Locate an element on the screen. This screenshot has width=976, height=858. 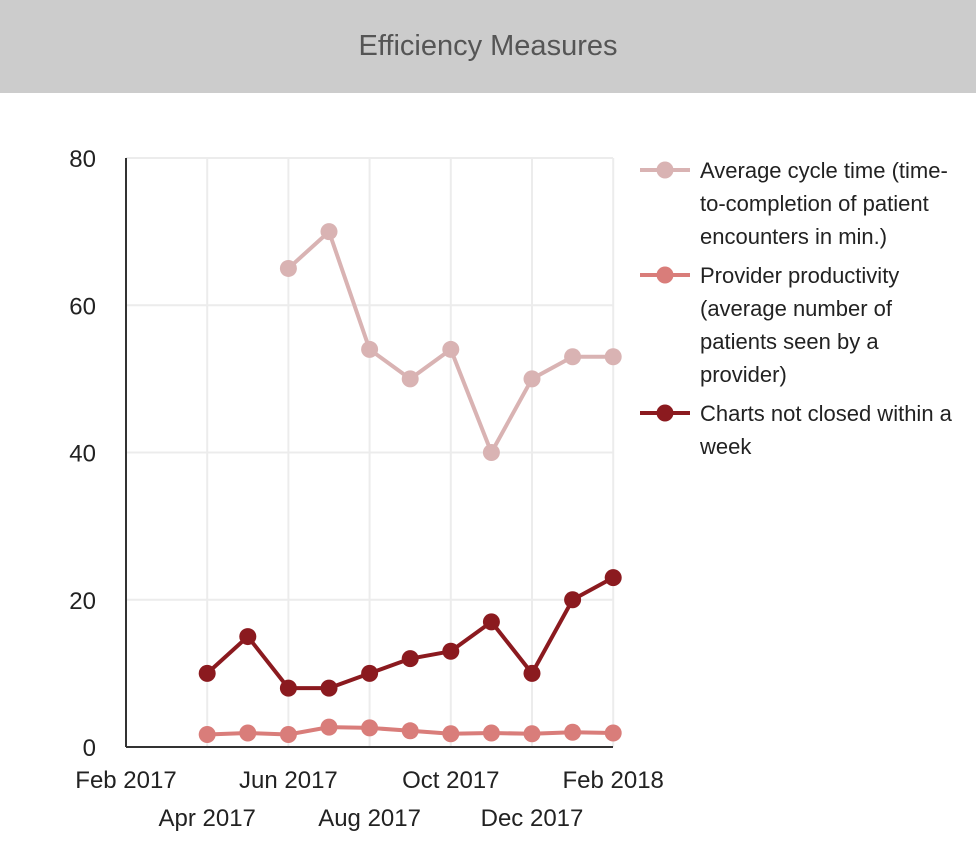
chart-title: Efficiency Measures is located at coordinates (488, 46).